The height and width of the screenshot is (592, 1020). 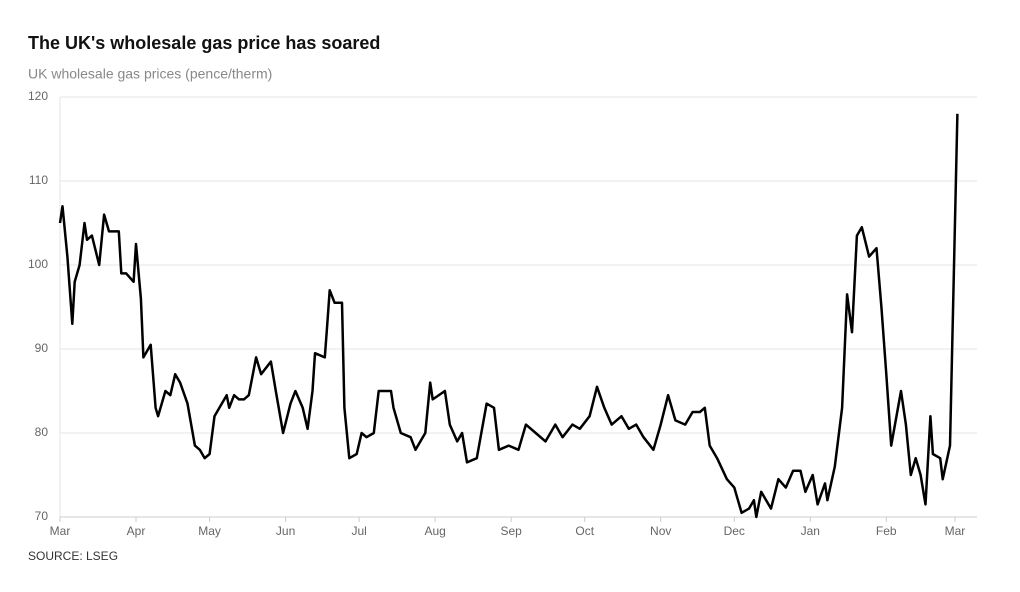 I want to click on x-tick-label: Jul, so click(x=358, y=531).